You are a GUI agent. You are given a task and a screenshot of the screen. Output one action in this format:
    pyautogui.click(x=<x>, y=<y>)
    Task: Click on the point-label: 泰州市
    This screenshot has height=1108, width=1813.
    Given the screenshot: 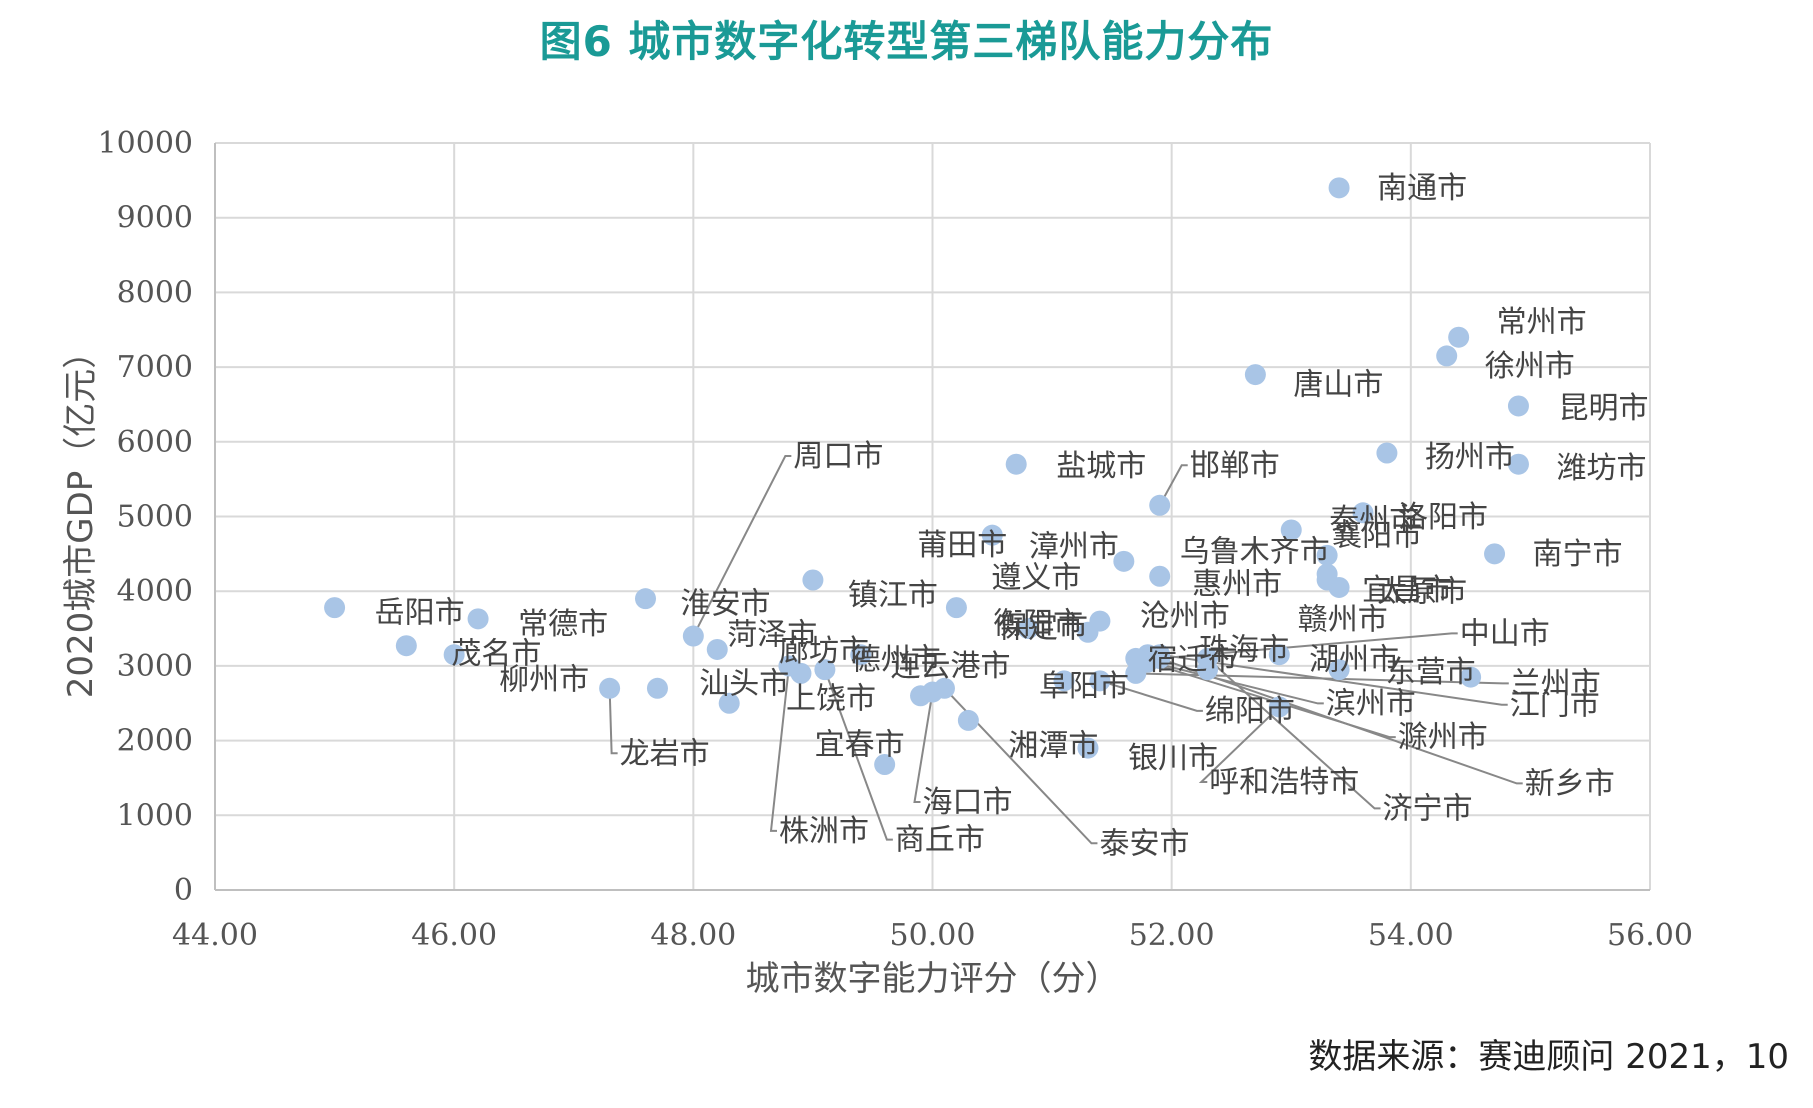 What is the action you would take?
    pyautogui.click(x=1374, y=520)
    